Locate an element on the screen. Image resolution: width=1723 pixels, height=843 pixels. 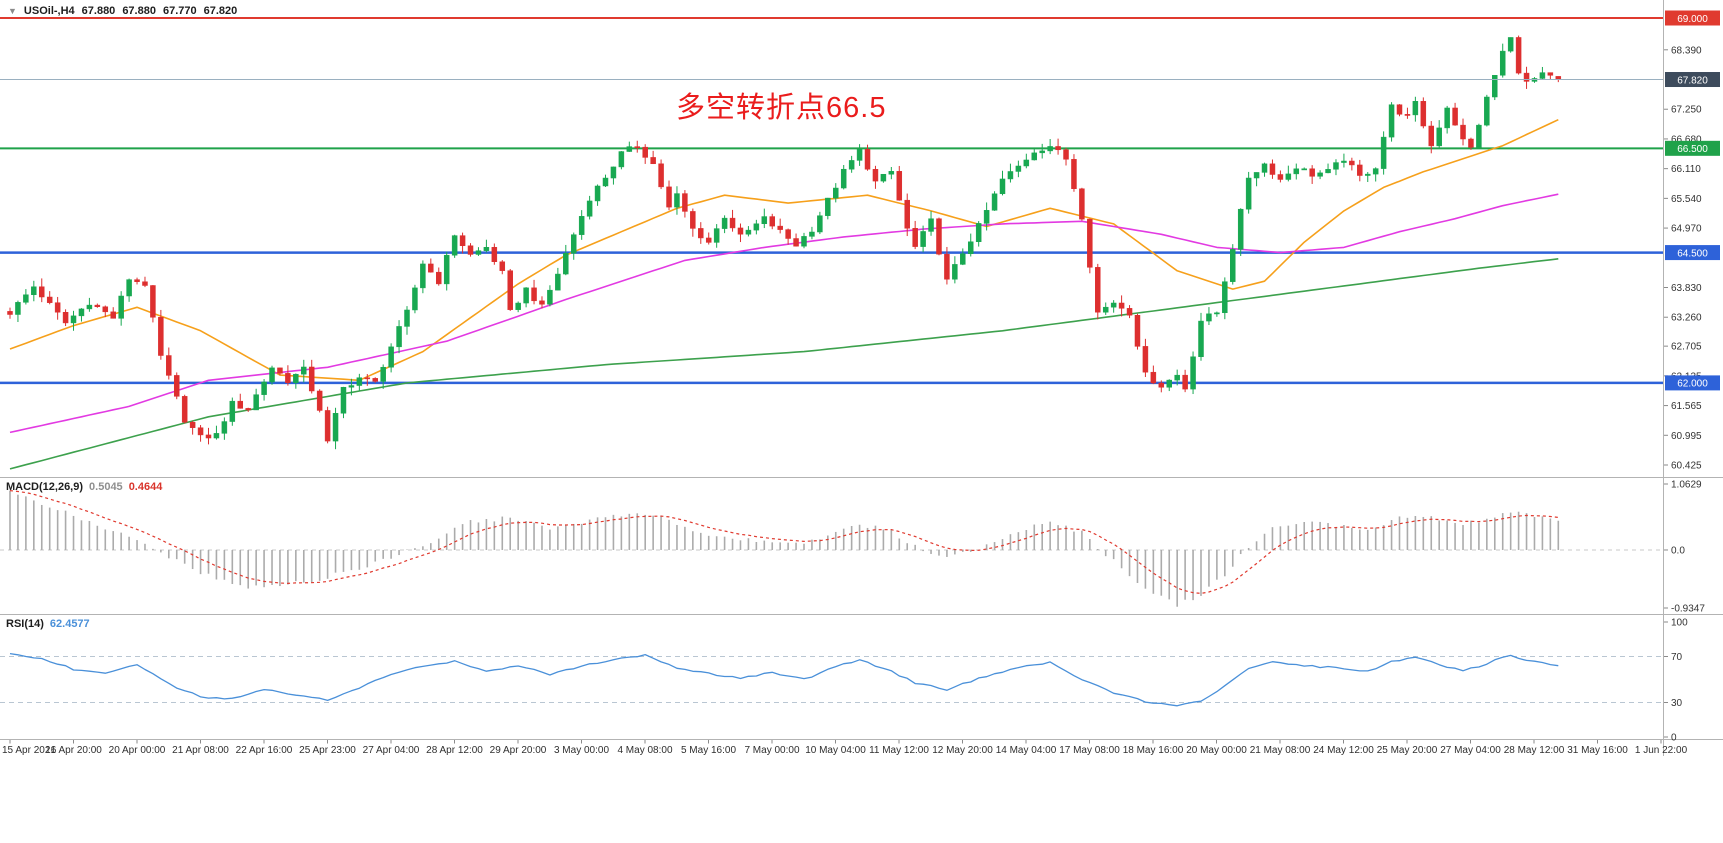
price-badge-text: 64.500 is located at coordinates (1692, 253).